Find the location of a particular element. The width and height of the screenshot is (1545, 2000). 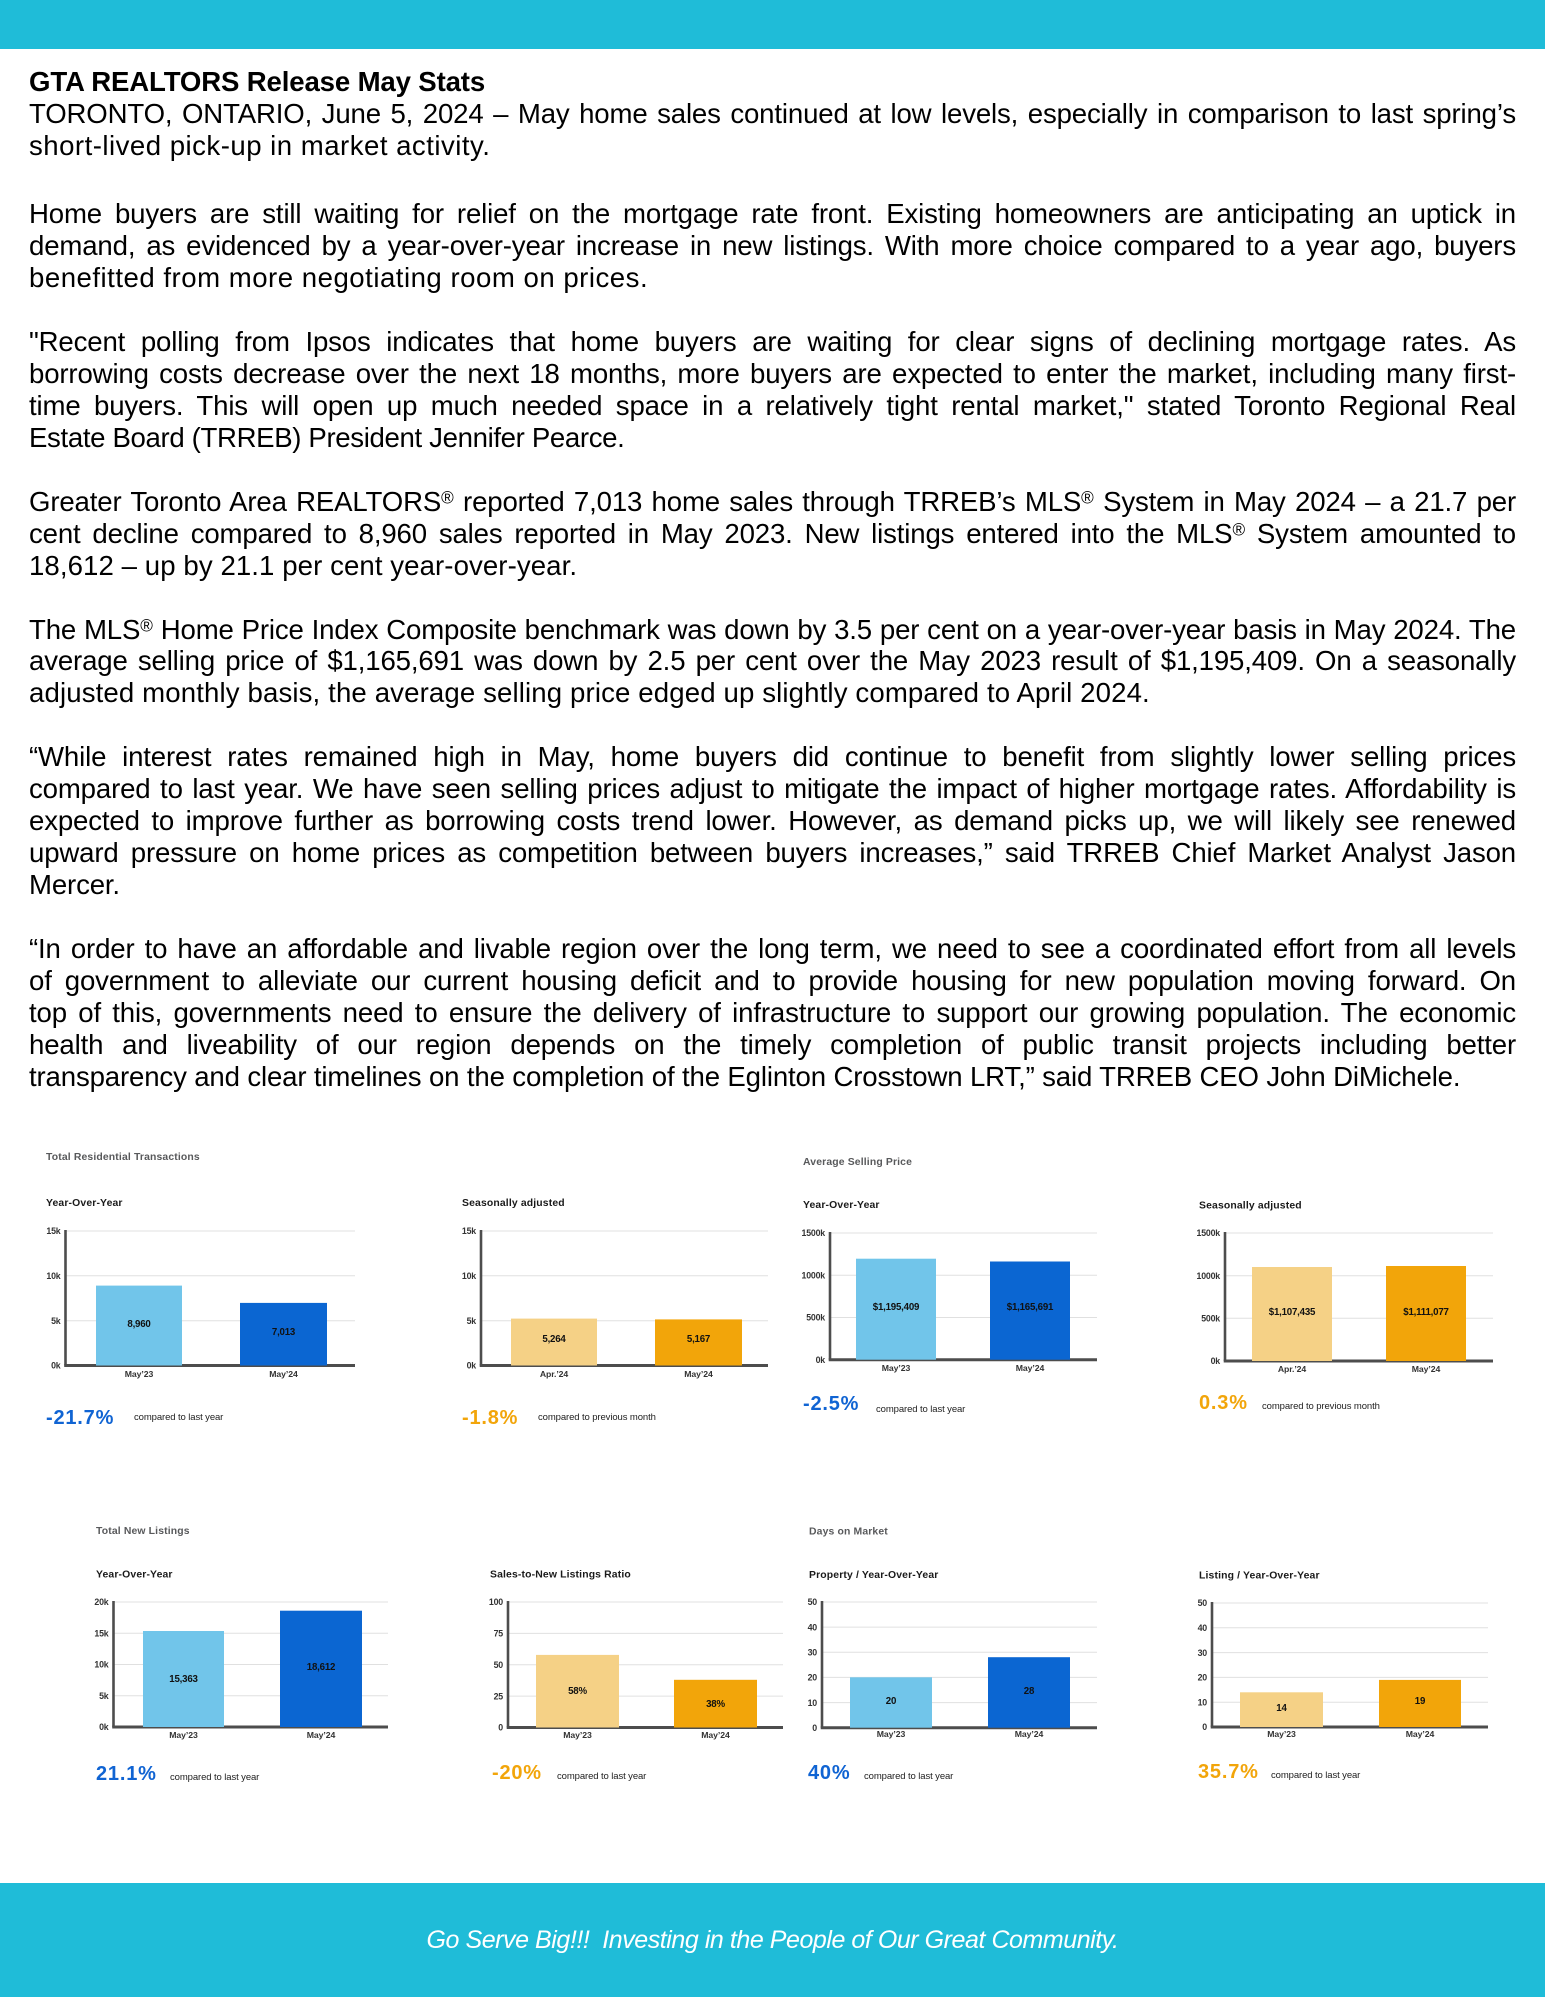

svg-text: 20k is located at coordinates (101, 1602).